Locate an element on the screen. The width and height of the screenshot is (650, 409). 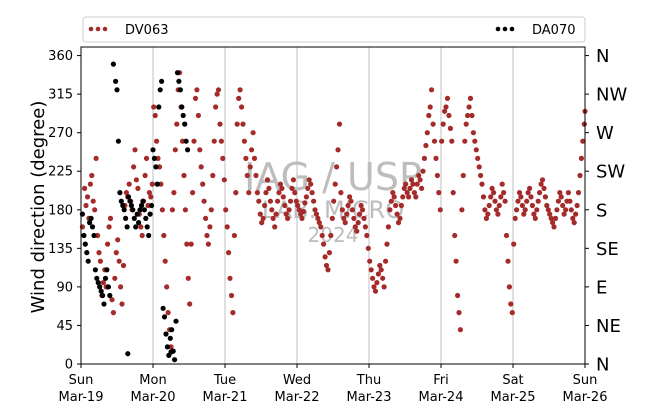
y-tick-label: 315 is located at coordinates (60, 95).